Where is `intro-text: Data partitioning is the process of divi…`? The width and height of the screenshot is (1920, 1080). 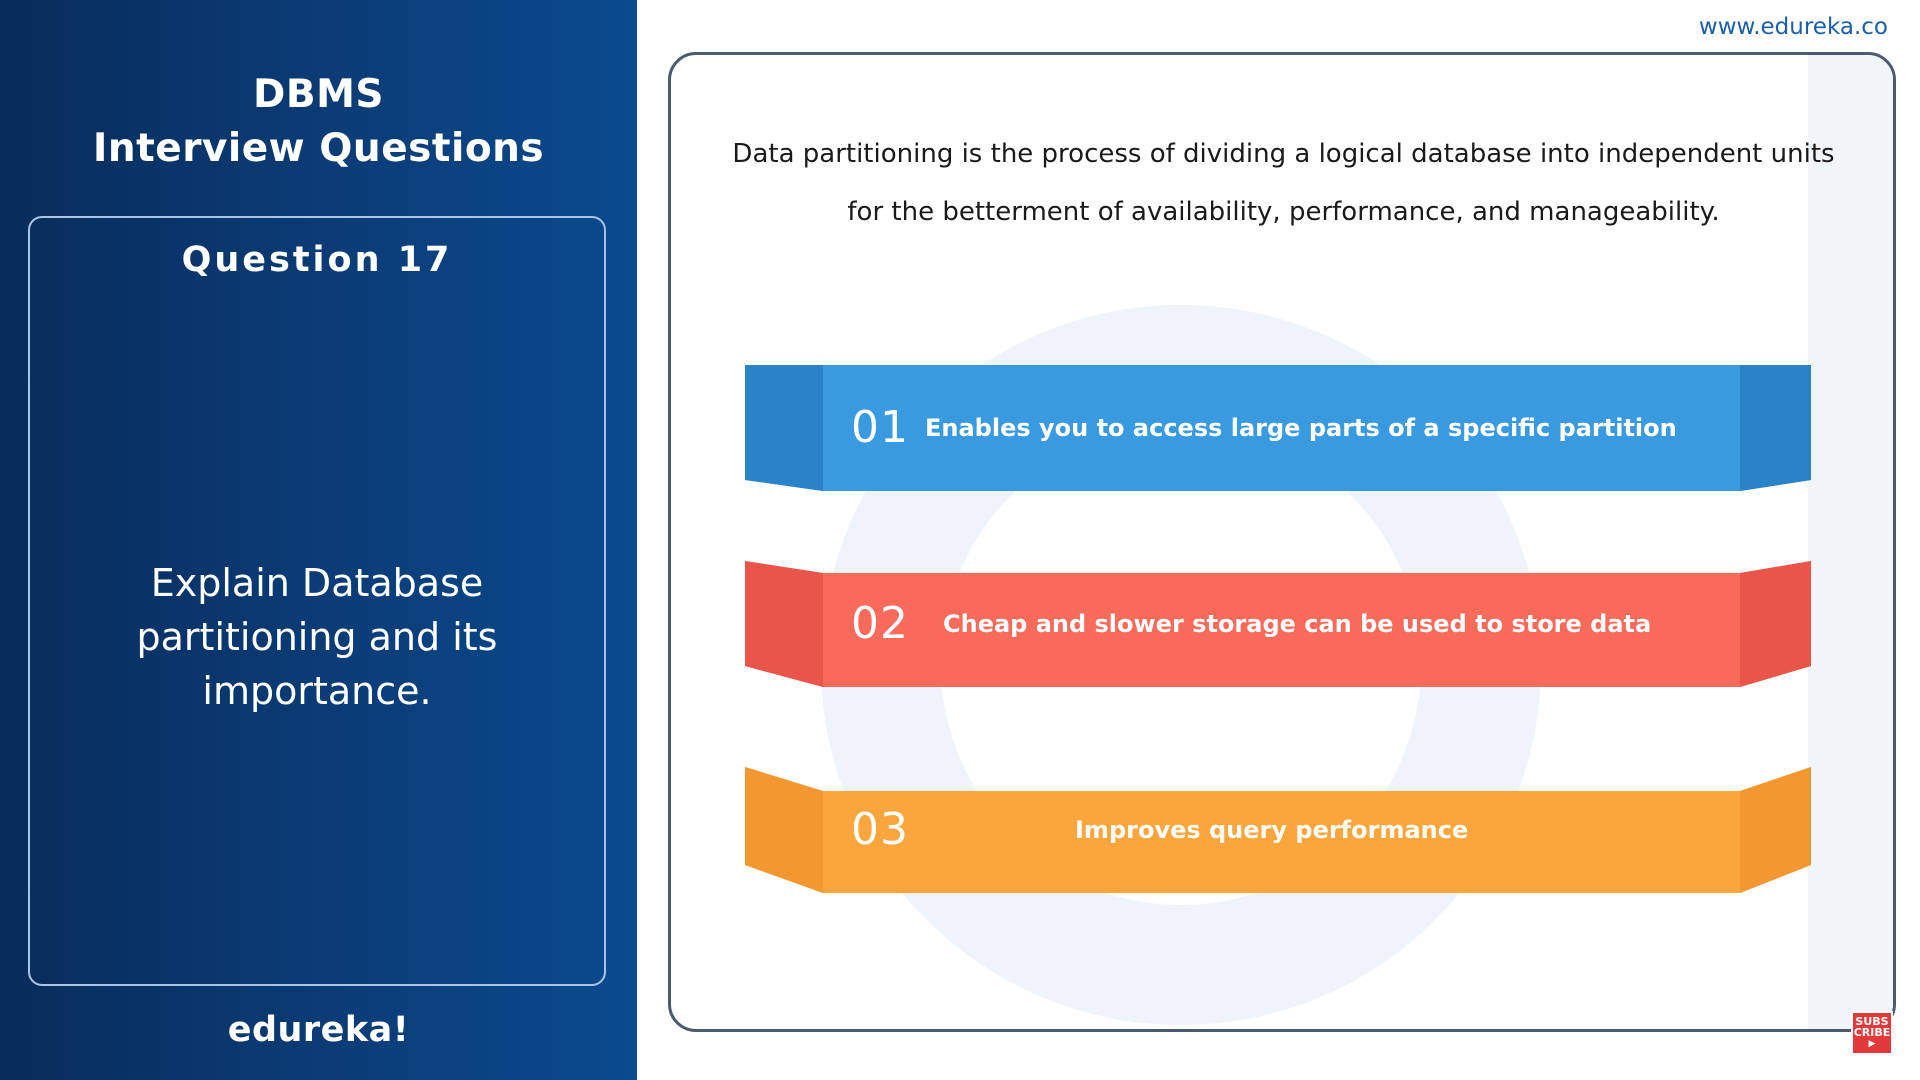 intro-text: Data partitioning is the process of divi… is located at coordinates (1283, 183).